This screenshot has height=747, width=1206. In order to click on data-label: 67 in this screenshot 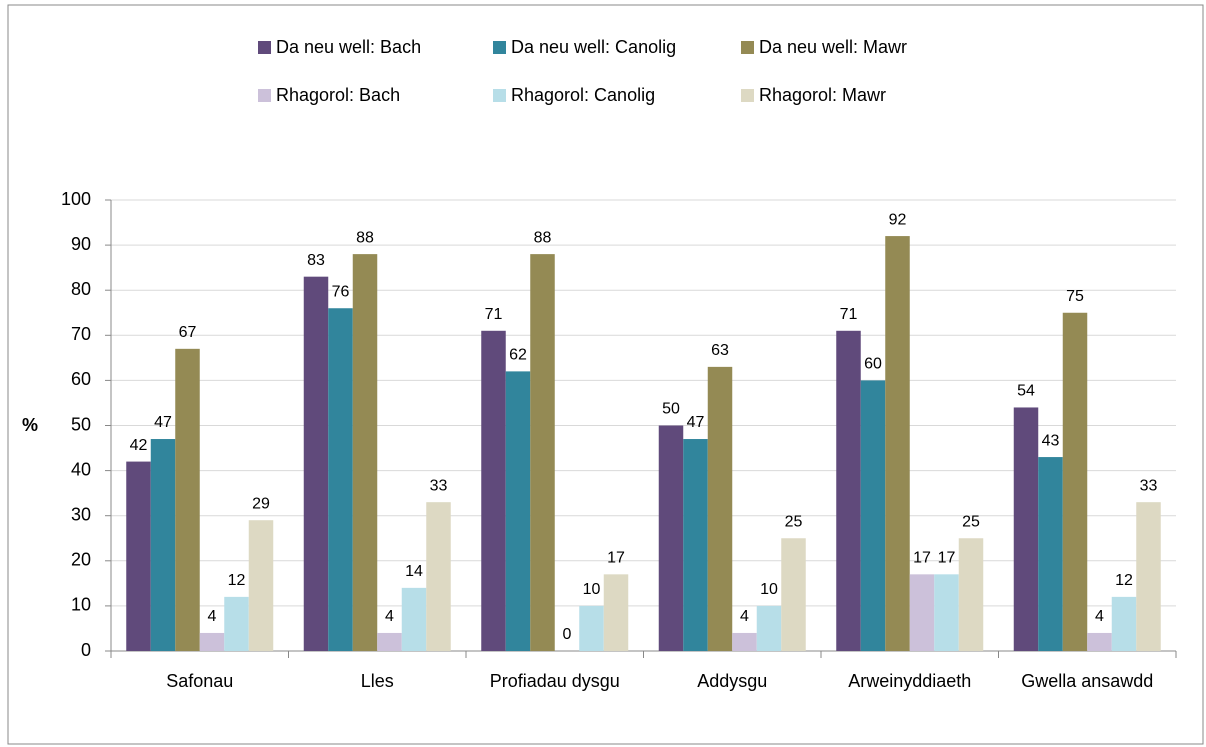, I will do `click(188, 332)`.